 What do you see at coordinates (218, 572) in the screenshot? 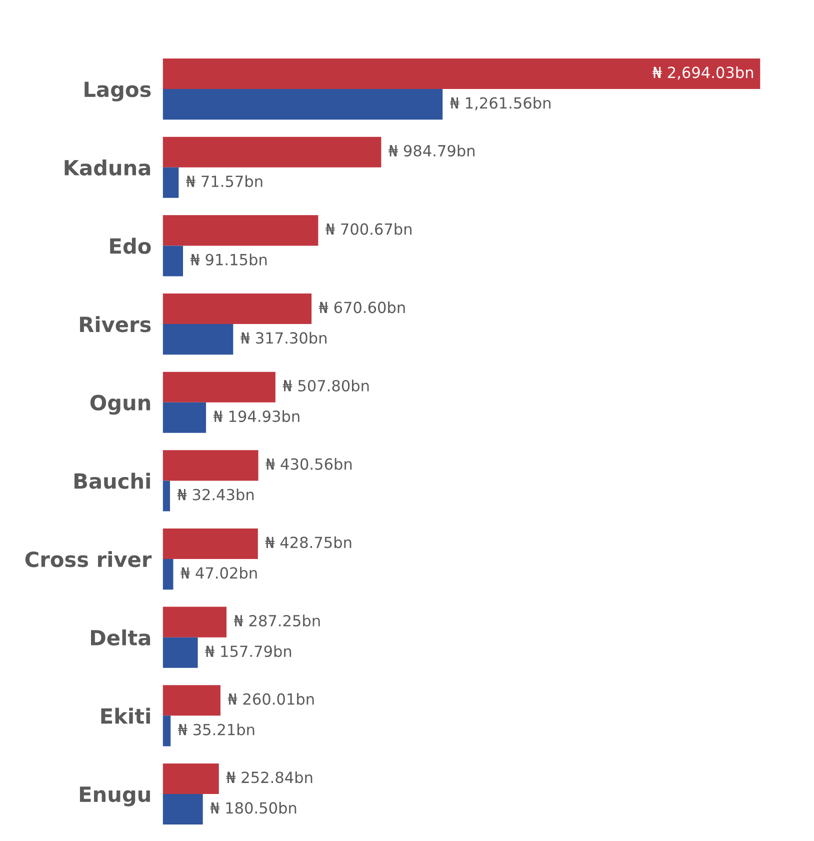
I see `data-label: ₦ 47.02bn` at bounding box center [218, 572].